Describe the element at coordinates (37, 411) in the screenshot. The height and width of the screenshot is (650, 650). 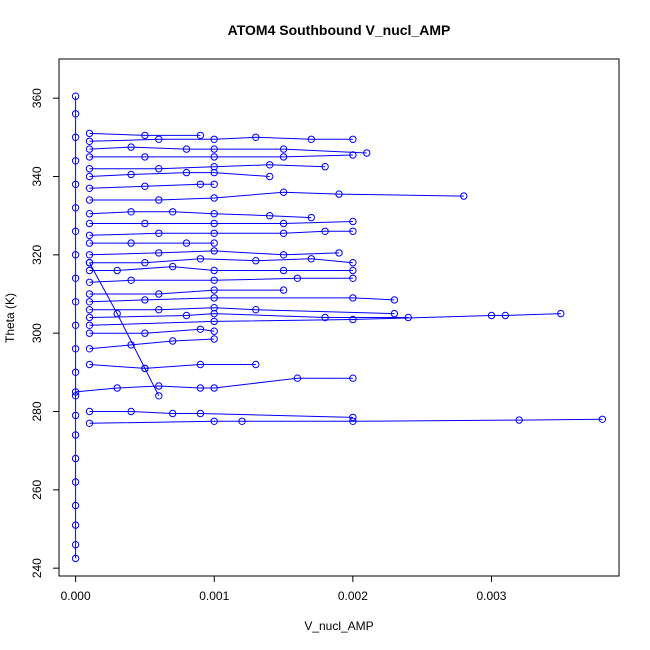
I see `y-tick-label: 280` at that location.